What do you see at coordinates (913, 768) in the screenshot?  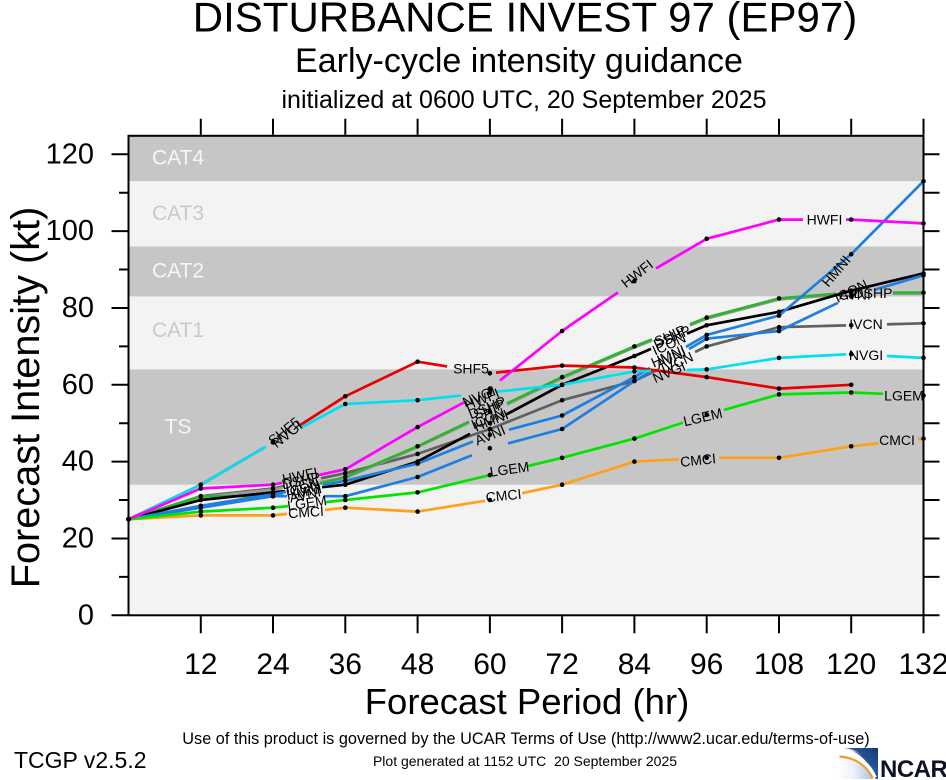 I see `svg-text: NCAR` at bounding box center [913, 768].